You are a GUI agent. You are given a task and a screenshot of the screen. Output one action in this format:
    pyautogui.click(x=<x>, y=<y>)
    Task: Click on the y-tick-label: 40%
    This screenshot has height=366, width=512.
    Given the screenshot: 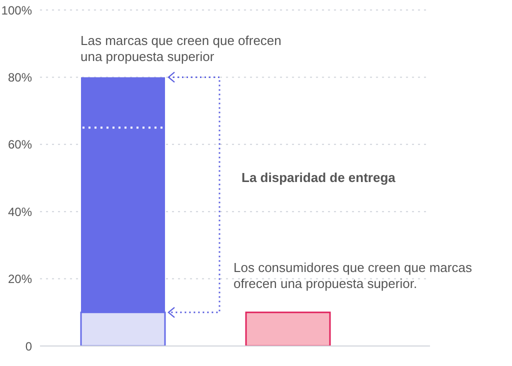 What is the action you would take?
    pyautogui.click(x=20, y=211)
    